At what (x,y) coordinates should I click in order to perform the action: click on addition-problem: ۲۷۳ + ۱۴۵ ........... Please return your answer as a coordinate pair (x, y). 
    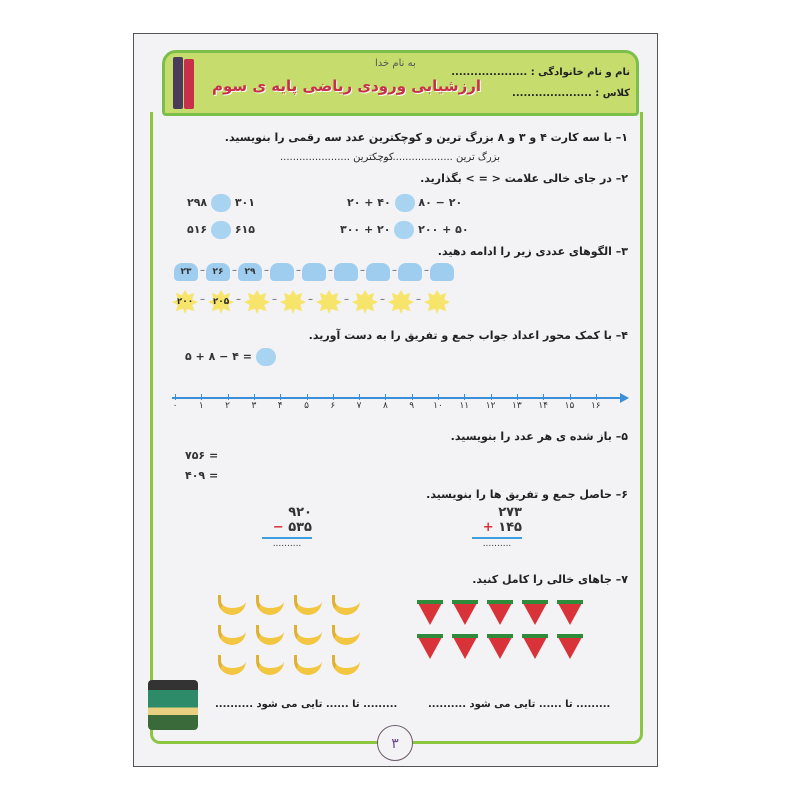
    Looking at the image, I should click on (497, 527).